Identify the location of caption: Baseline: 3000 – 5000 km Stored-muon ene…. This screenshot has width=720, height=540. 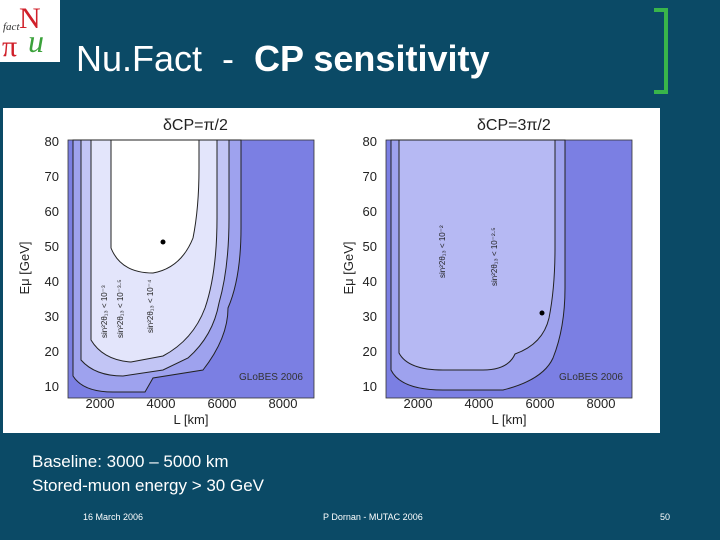
(148, 474).